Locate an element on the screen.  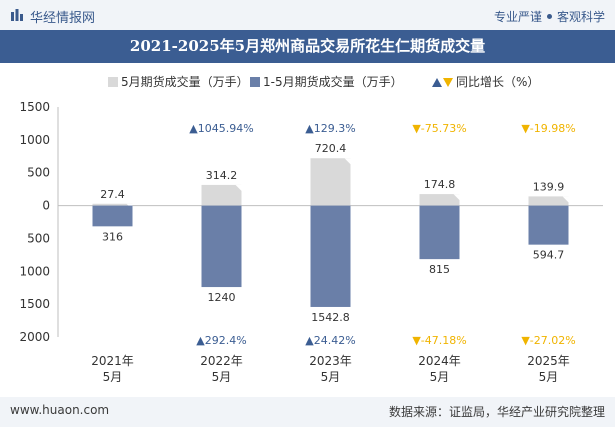
brand-name: 华经情报网 is located at coordinates (63, 18).